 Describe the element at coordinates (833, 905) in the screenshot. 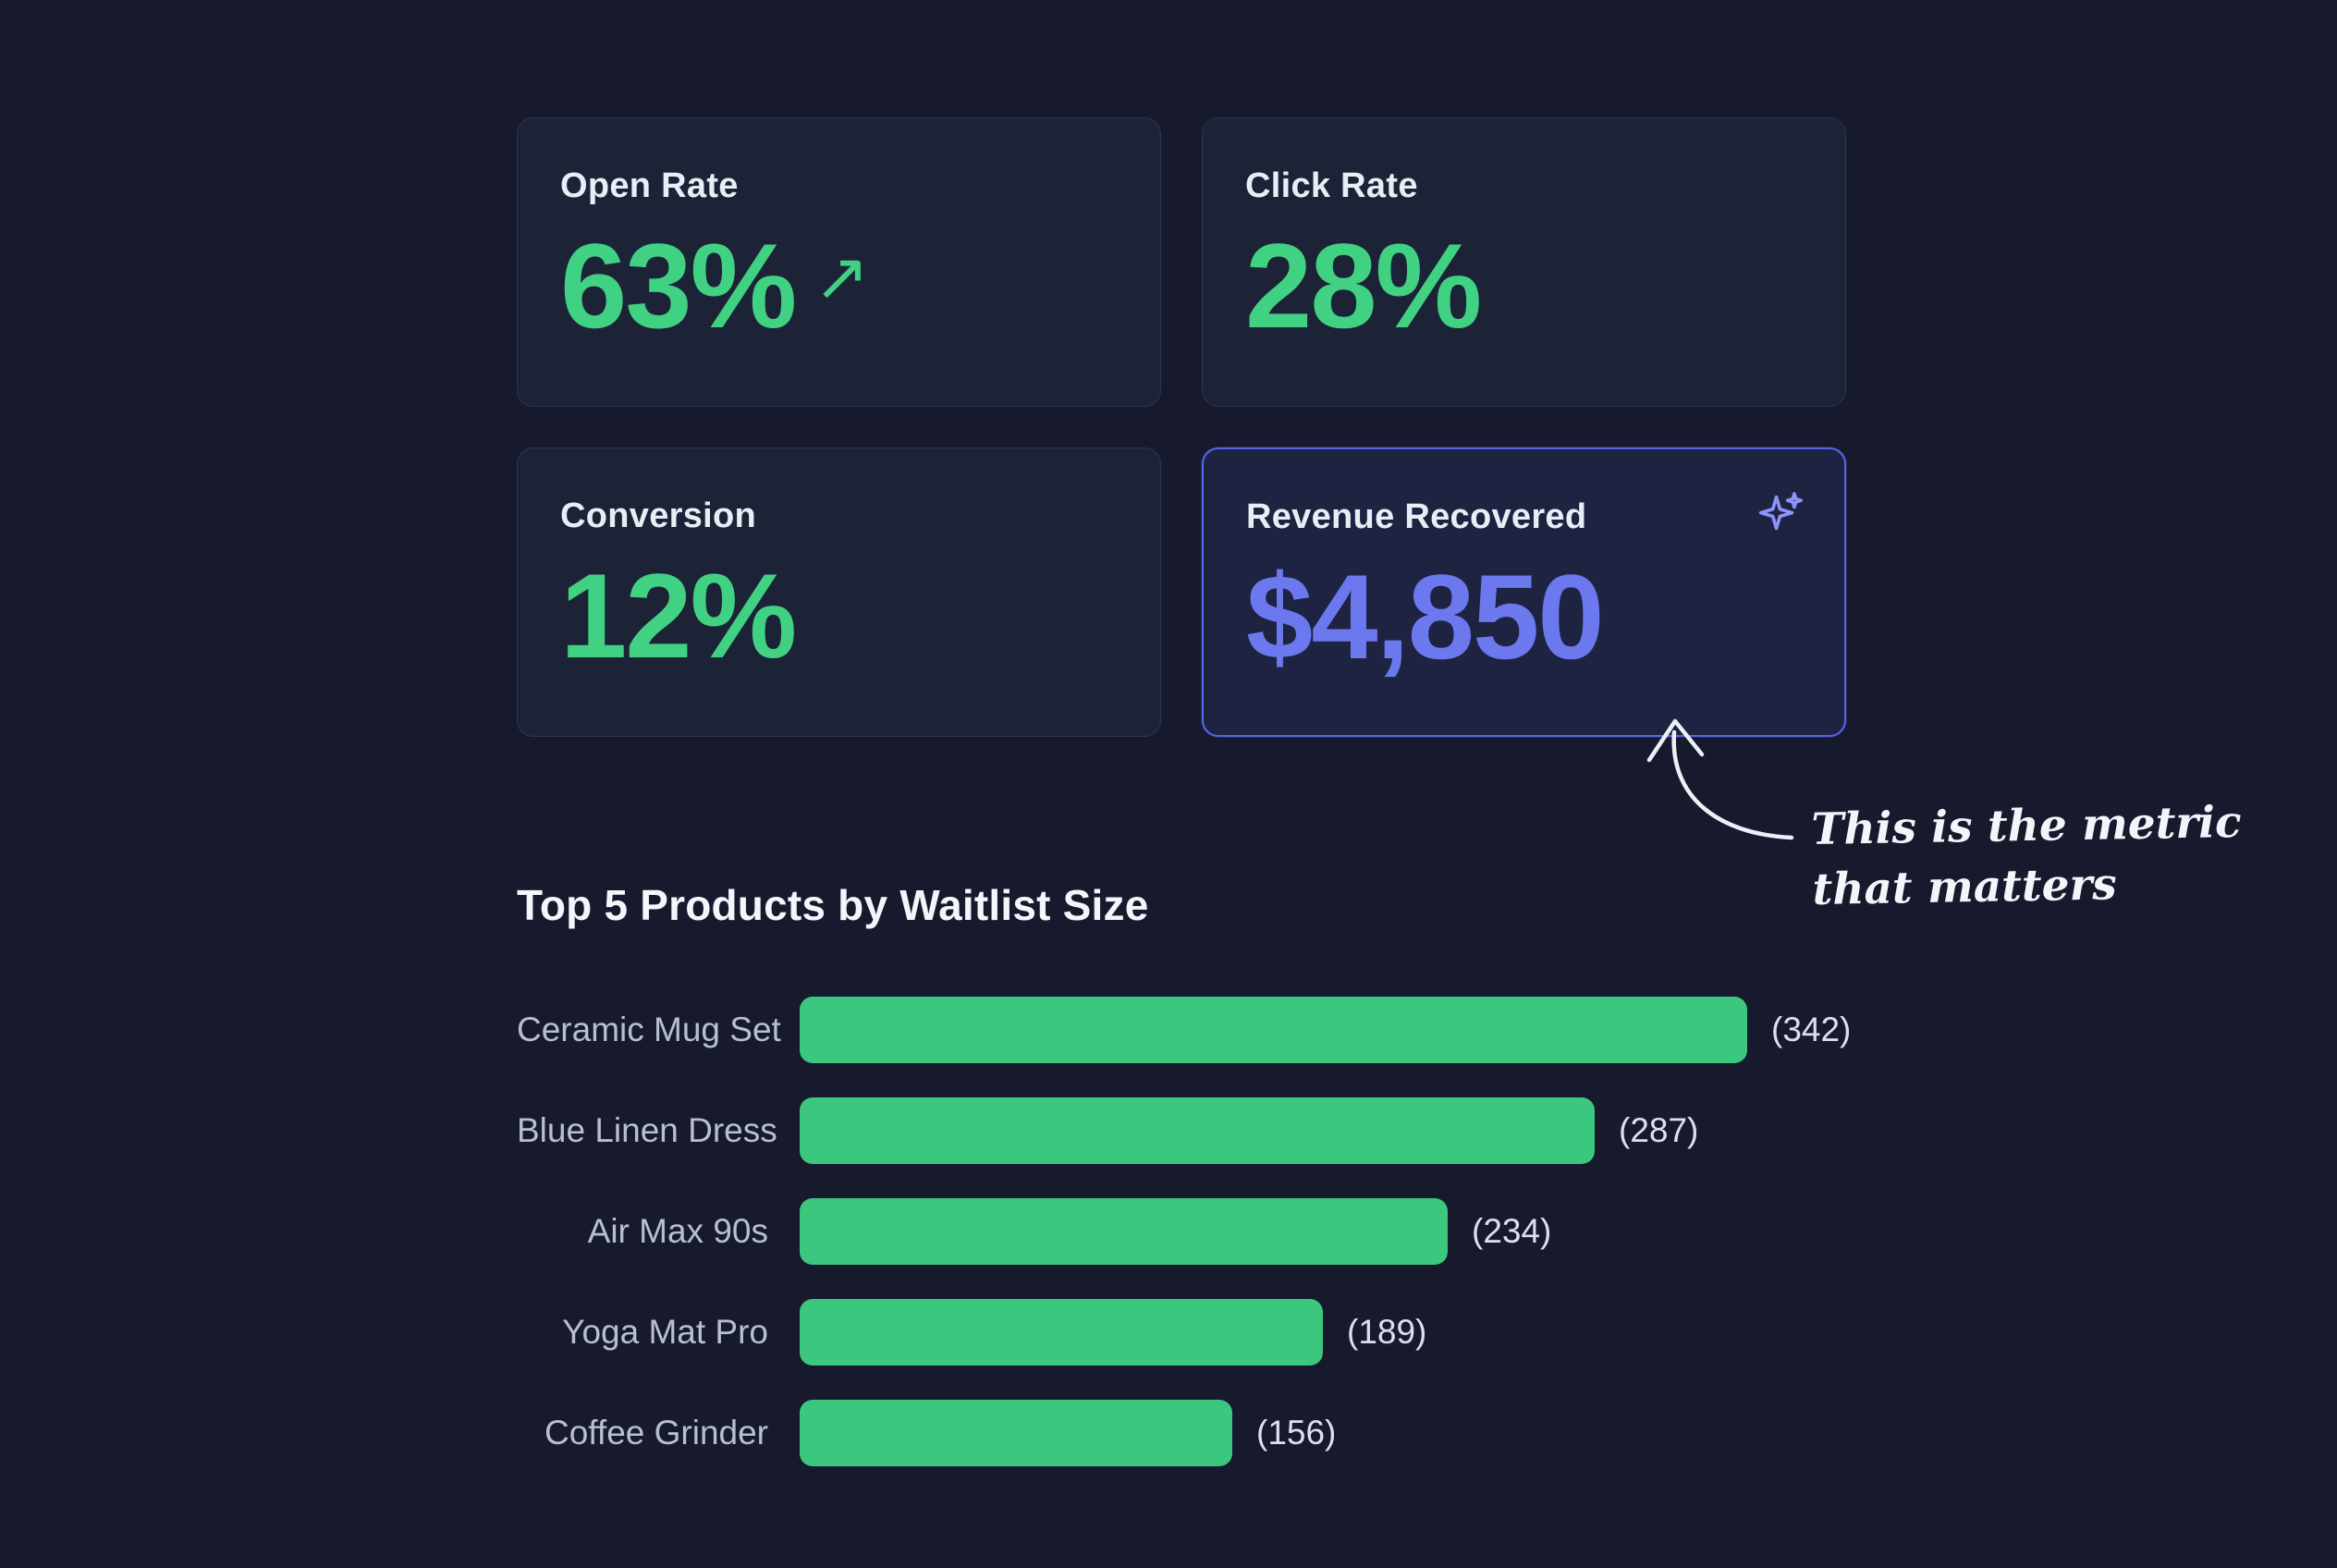

I see `chart-title: Top 5 Products by Waitlist Size` at that location.